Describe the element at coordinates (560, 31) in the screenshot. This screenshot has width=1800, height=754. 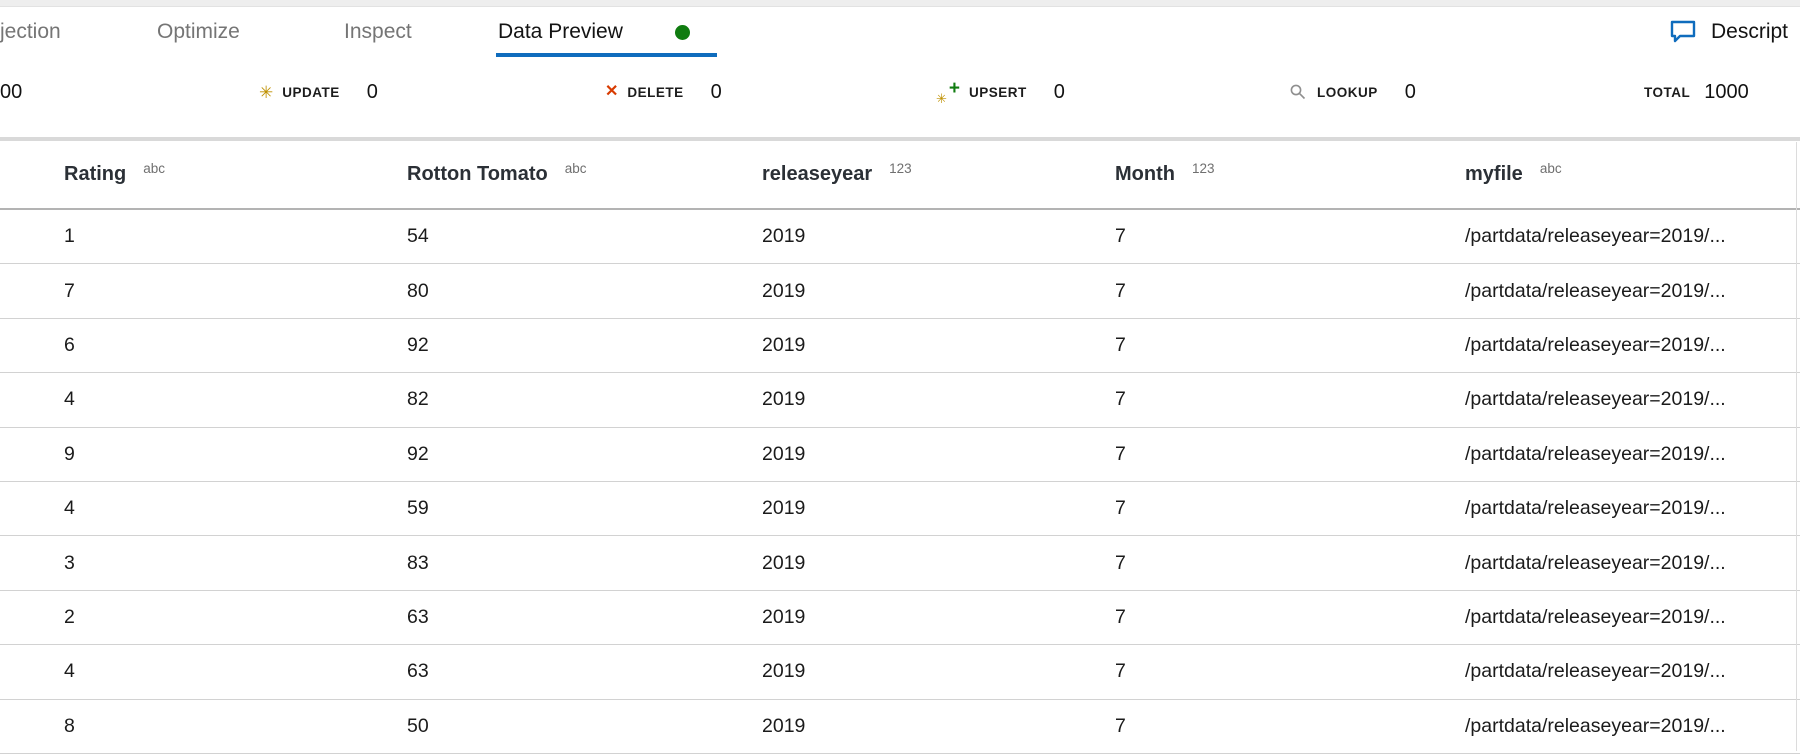
I see `tab-label: Data Preview` at that location.